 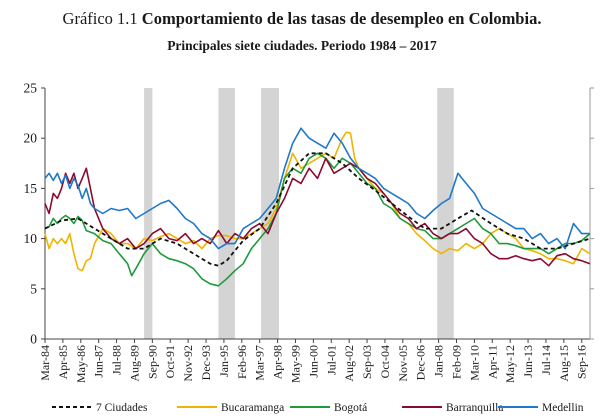 What do you see at coordinates (528, 361) in the screenshot?
I see `x-tick-label: Jun-13` at bounding box center [528, 361].